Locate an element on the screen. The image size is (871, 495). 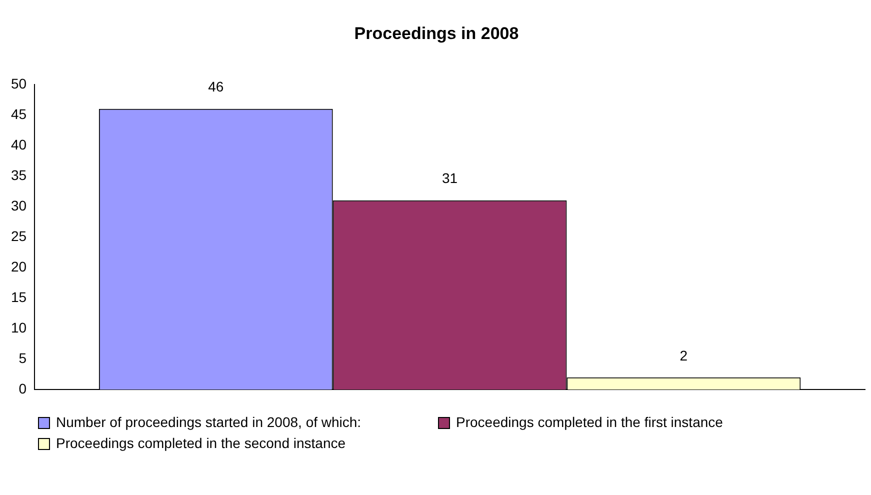
y-tick-label: 35 is located at coordinates (18, 174).